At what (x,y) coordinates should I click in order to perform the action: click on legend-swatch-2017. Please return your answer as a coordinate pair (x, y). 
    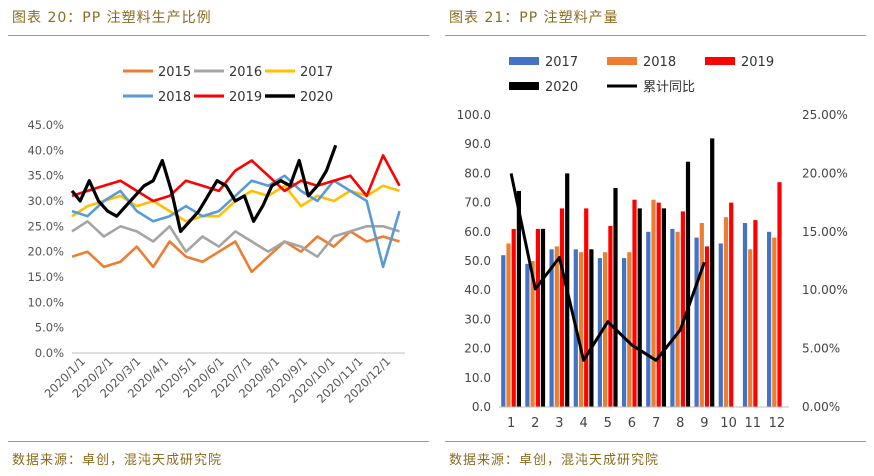
    Looking at the image, I should click on (524, 61).